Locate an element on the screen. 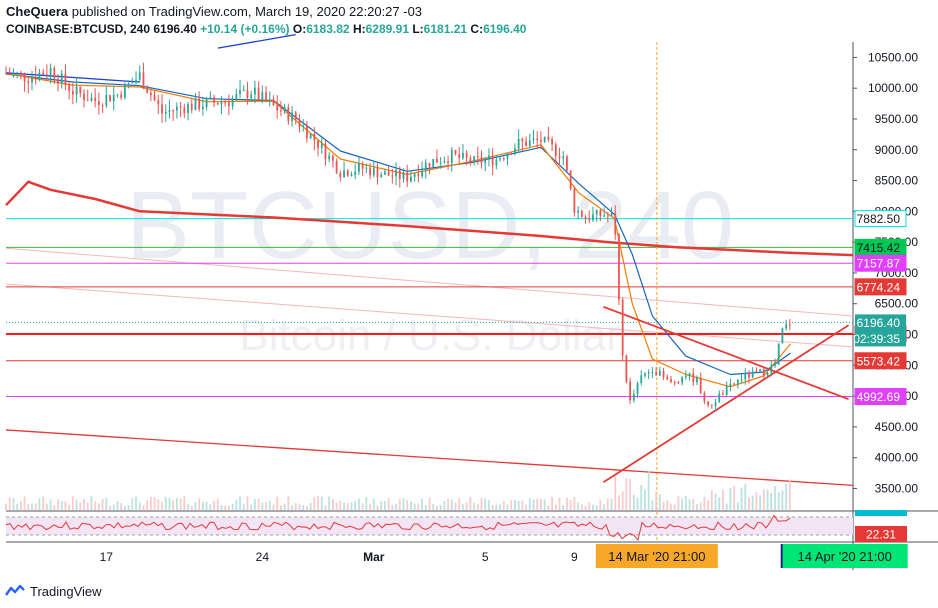  level-0-box is located at coordinates (880, 219).